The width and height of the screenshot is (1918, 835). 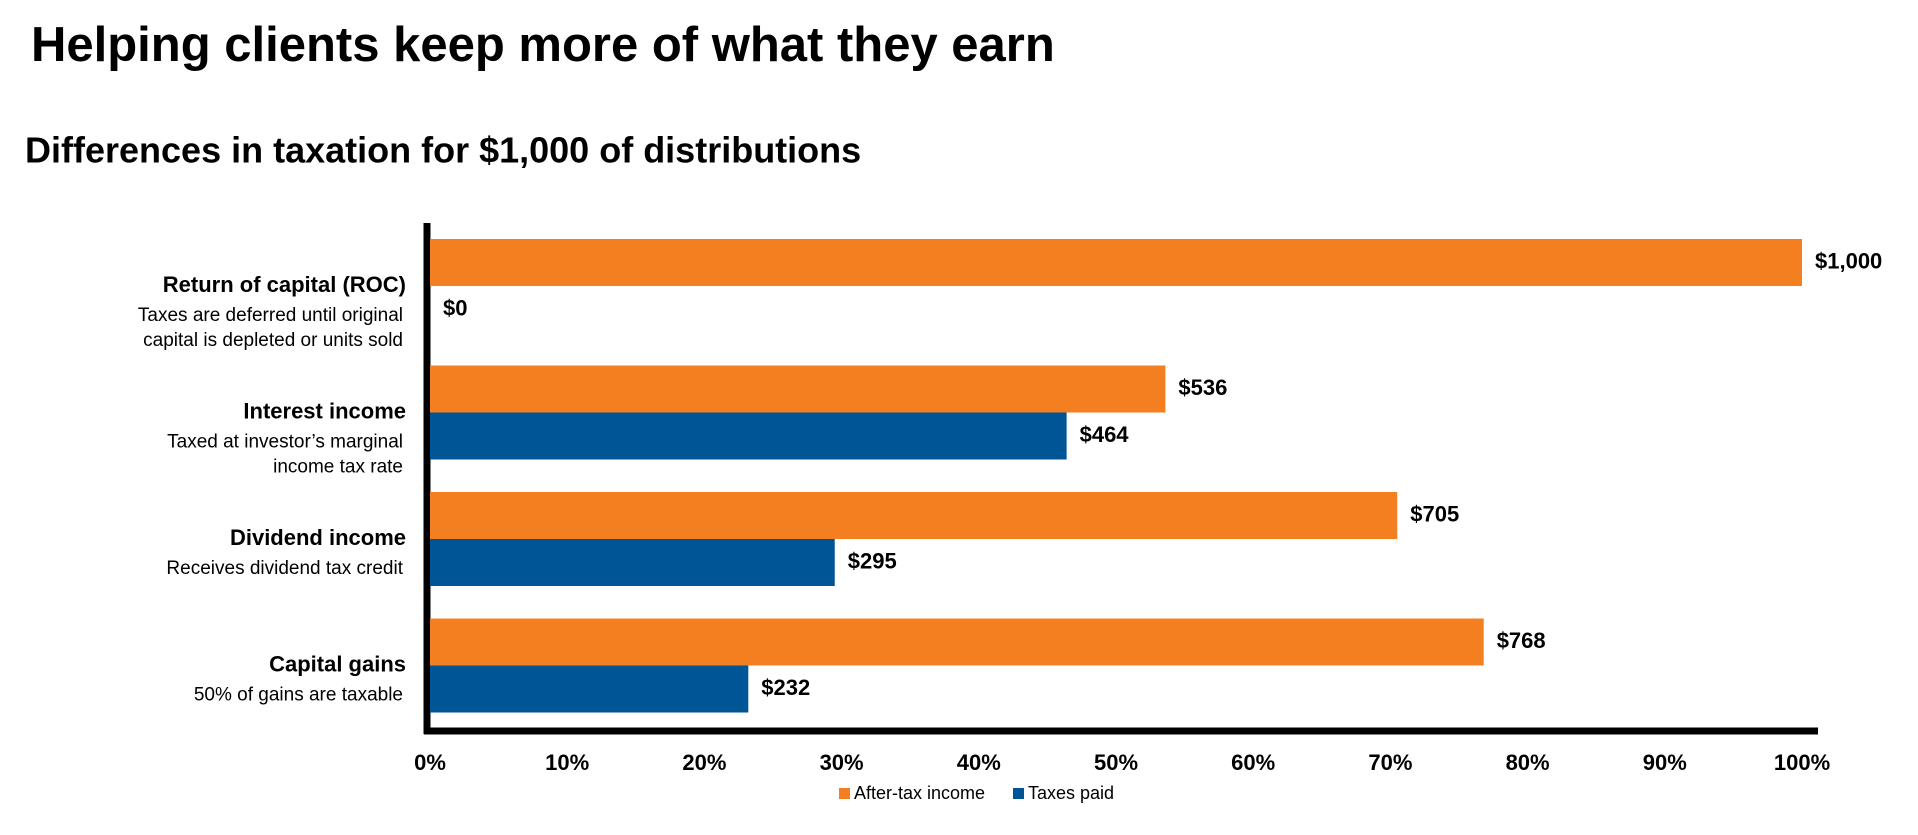 I want to click on x-tick-label: 90%, so click(x=1665, y=762).